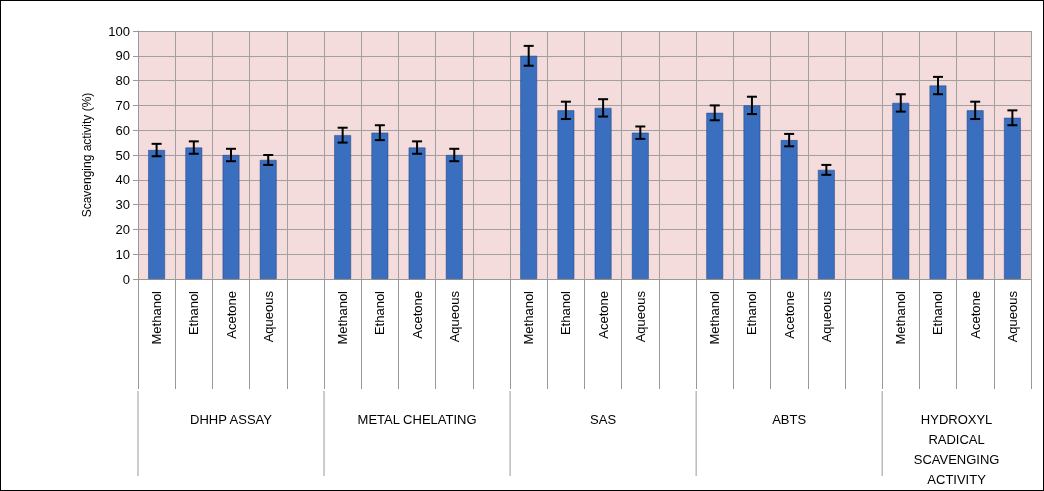 The image size is (1044, 491). Describe the element at coordinates (122, 205) in the screenshot. I see `y-tick-label: 30` at that location.